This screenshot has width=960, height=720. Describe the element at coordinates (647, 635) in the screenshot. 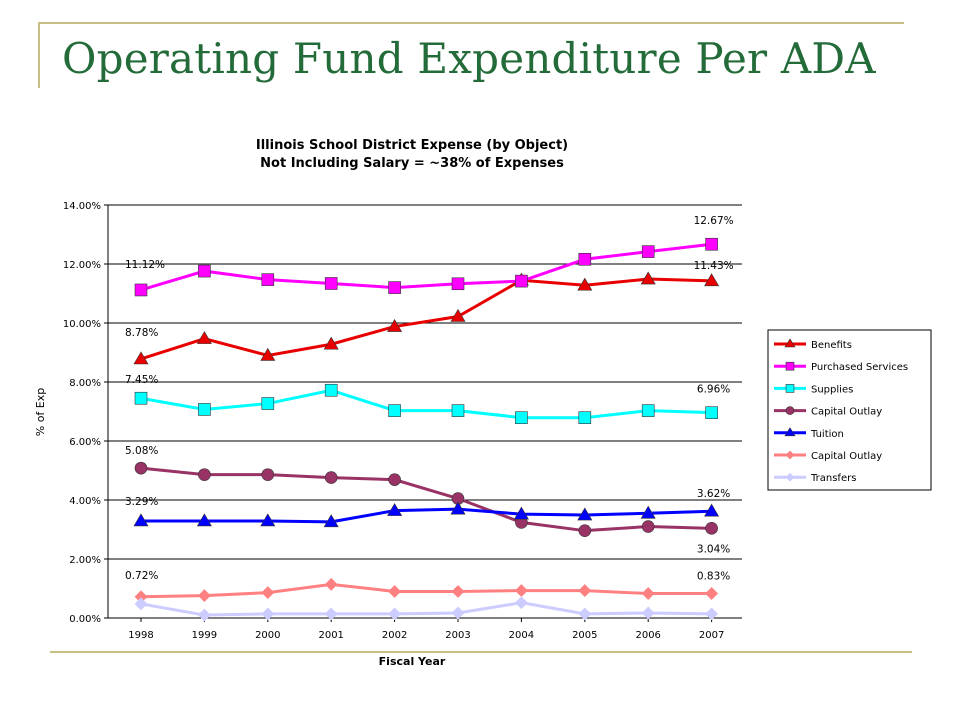

I see `x-tick-label: 2006` at that location.